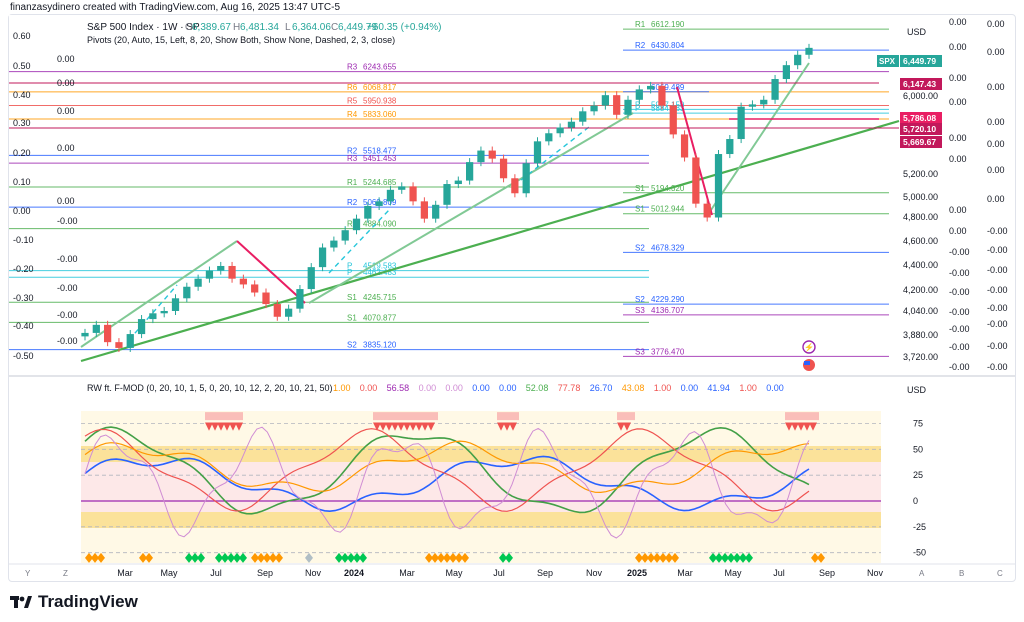 The image size is (1024, 622). I want to click on time-axis-label: 2024, so click(354, 573).